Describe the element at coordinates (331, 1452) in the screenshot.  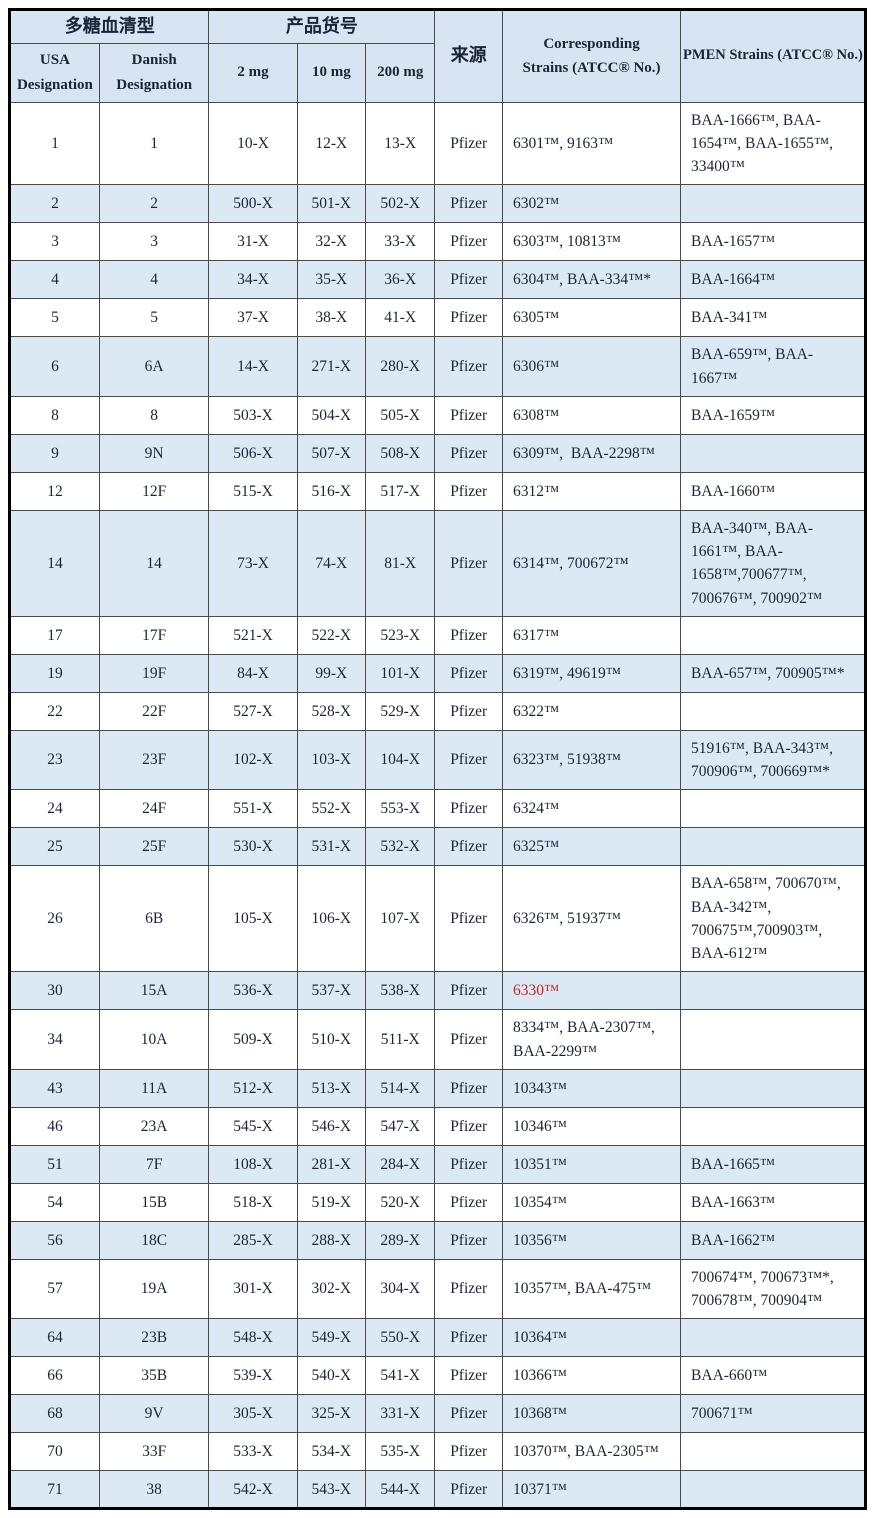
I see `cell-mg10: 534-X` at that location.